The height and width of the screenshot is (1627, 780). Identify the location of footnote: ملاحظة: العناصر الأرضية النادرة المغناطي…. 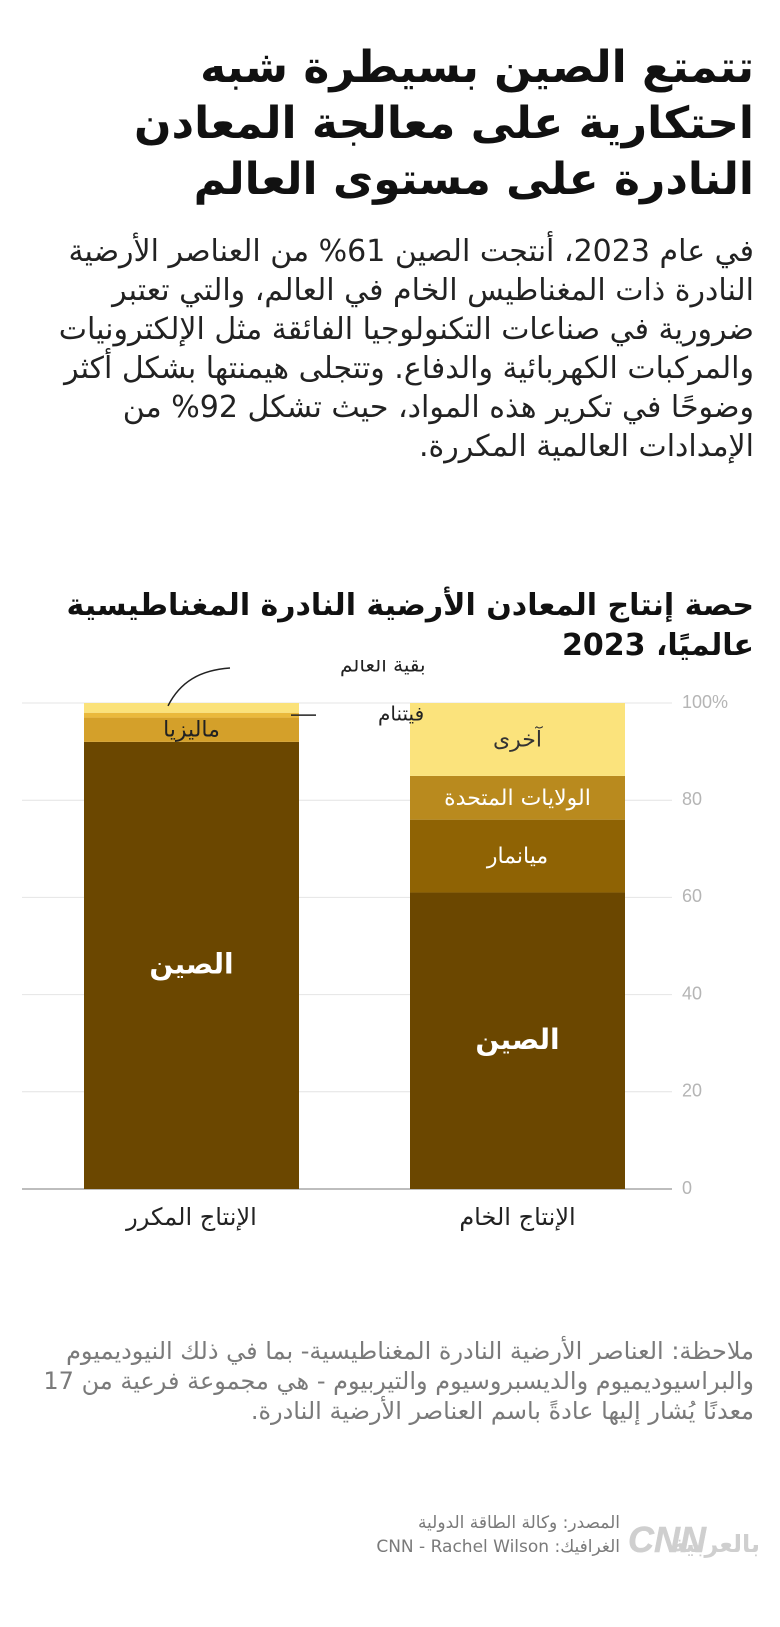
(398, 1381).